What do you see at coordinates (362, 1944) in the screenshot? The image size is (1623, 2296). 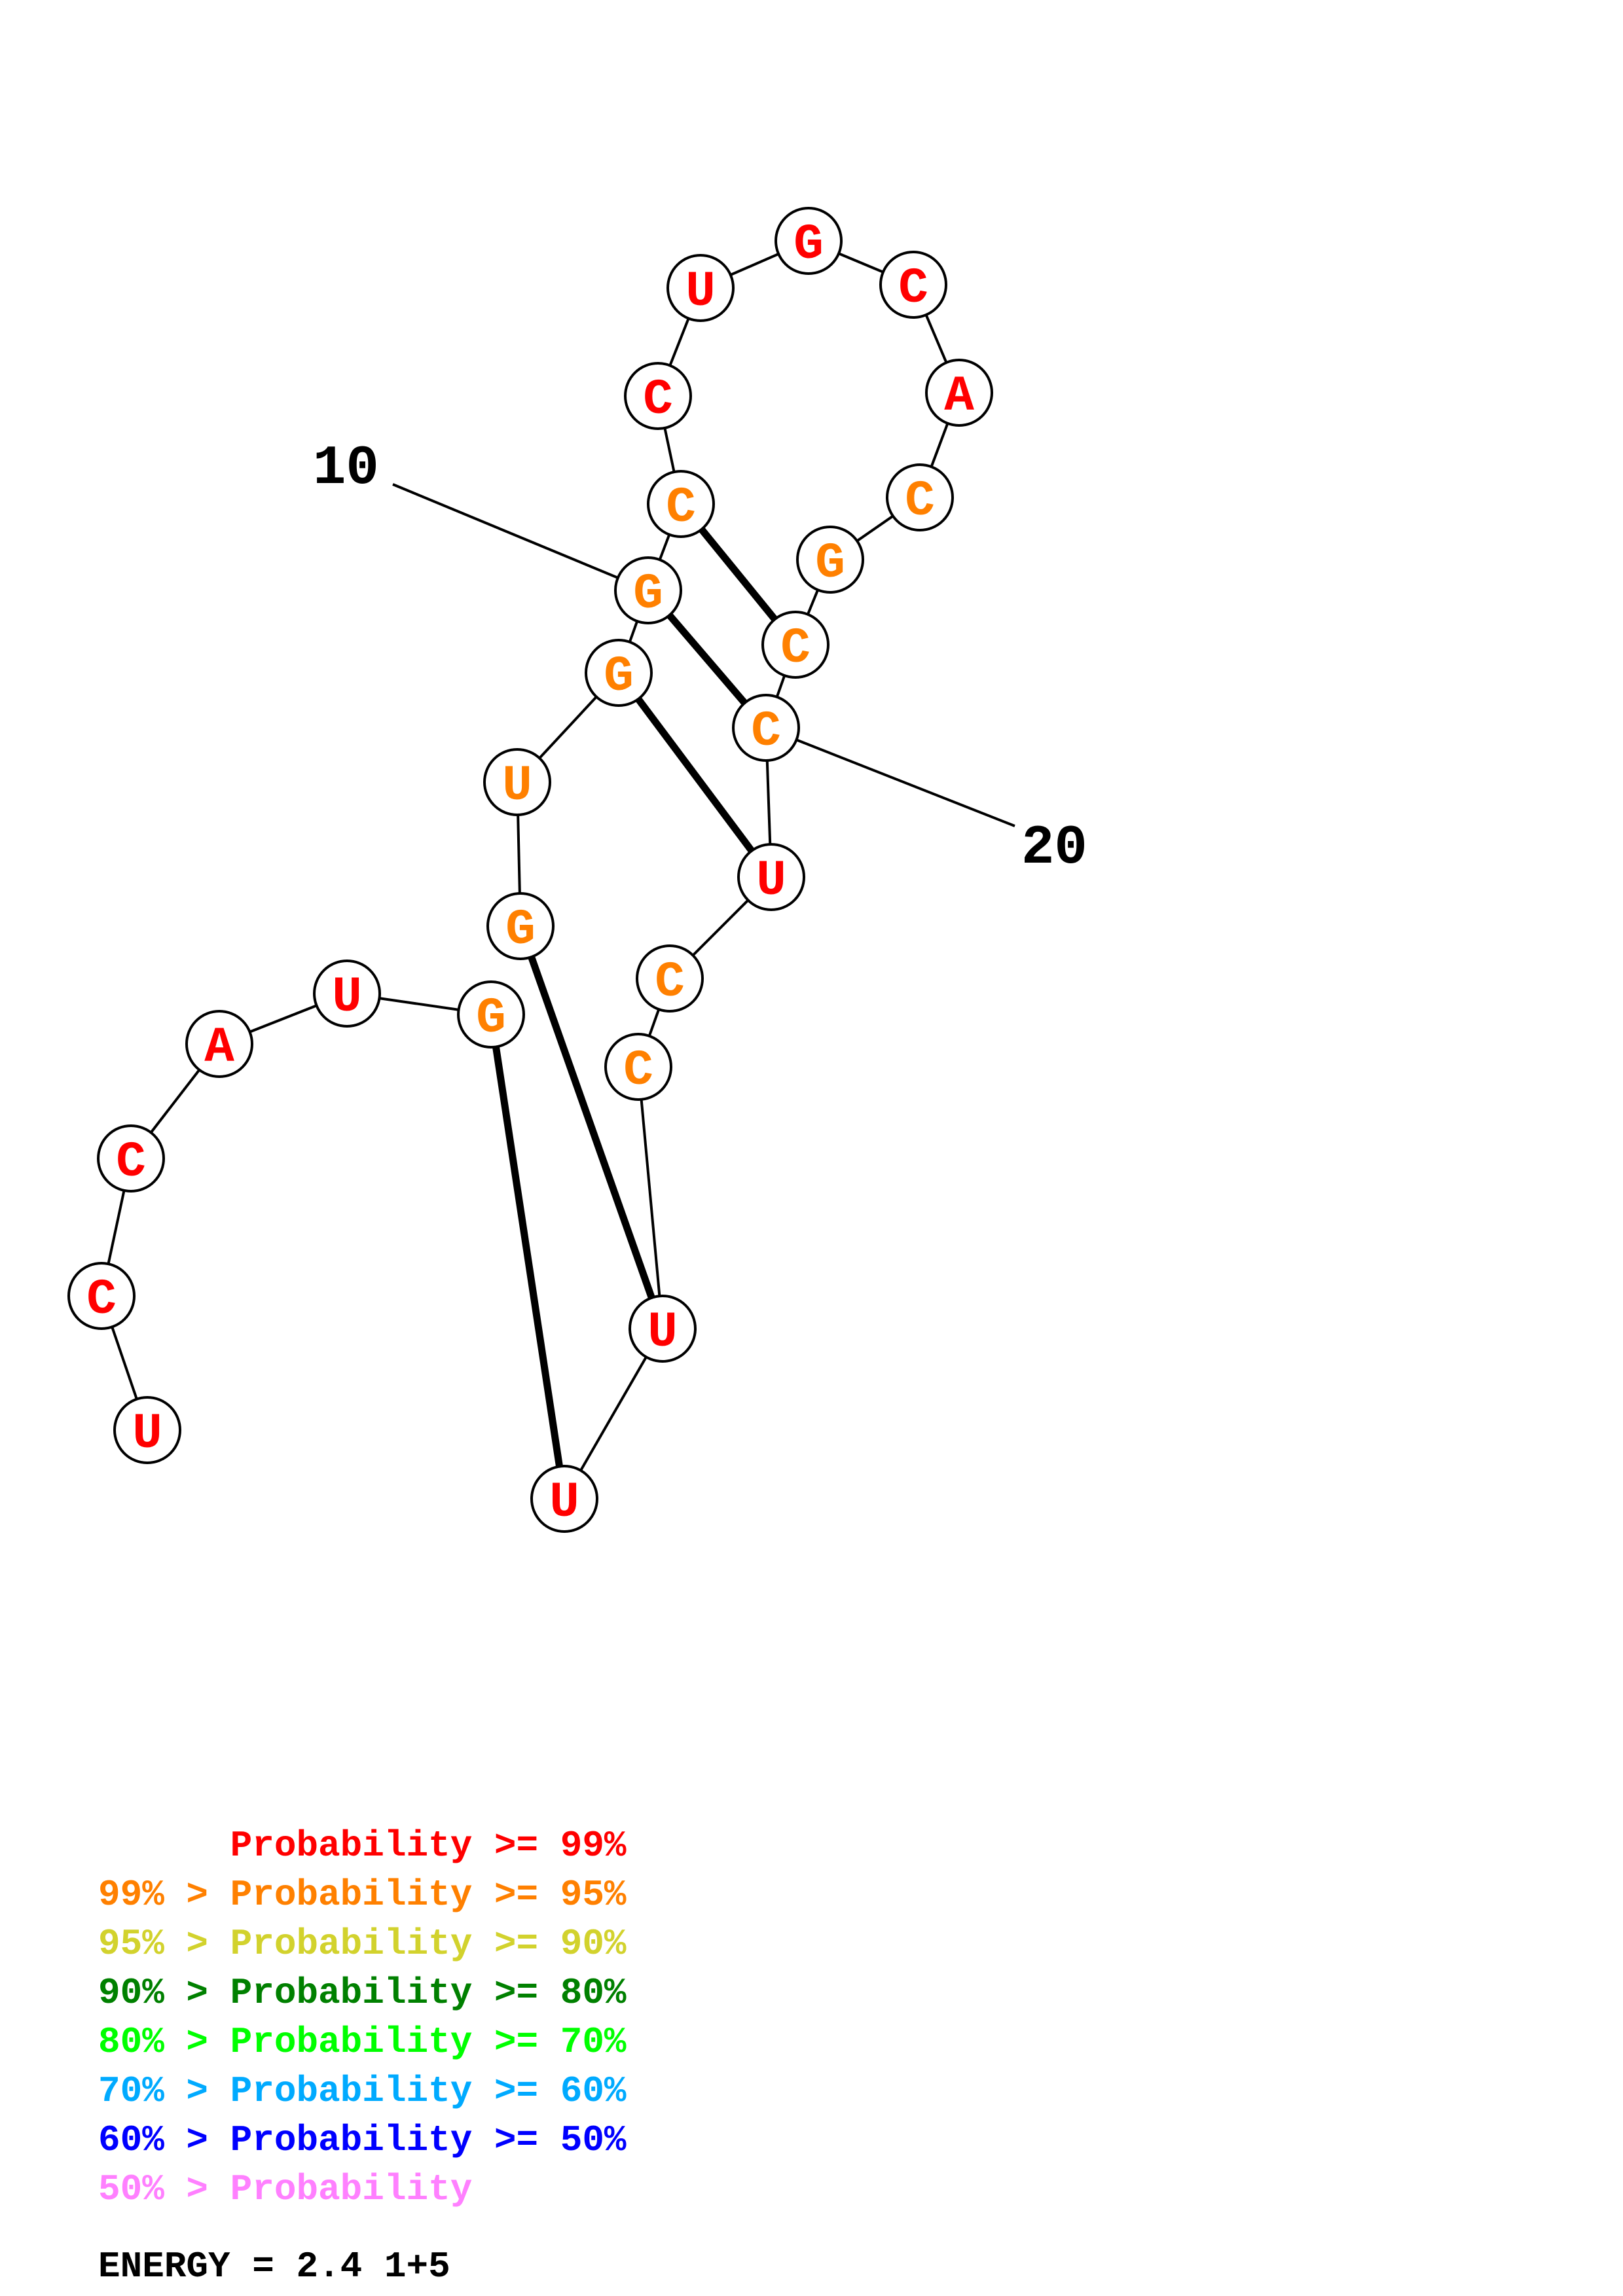 I see `legend-row: 95% > Probability >= 90%` at bounding box center [362, 1944].